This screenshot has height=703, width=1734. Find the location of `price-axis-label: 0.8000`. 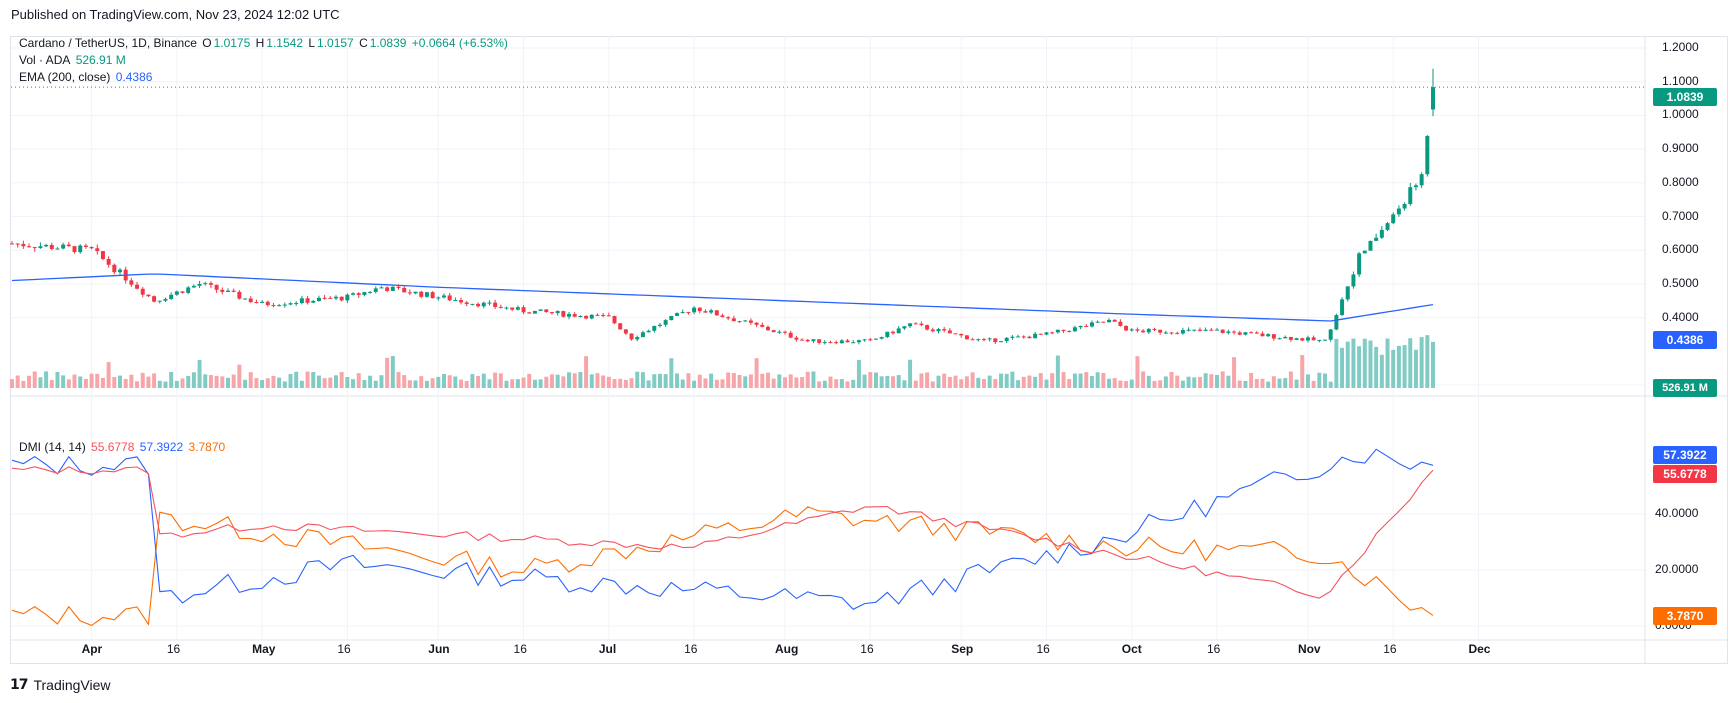

price-axis-label: 0.8000 is located at coordinates (1680, 181).